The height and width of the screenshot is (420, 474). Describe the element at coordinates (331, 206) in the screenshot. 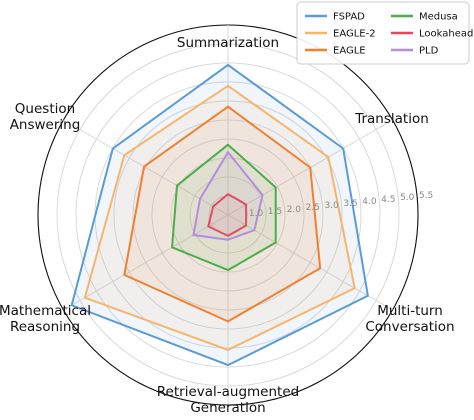

I see `radial-tick-label: 3.0` at that location.